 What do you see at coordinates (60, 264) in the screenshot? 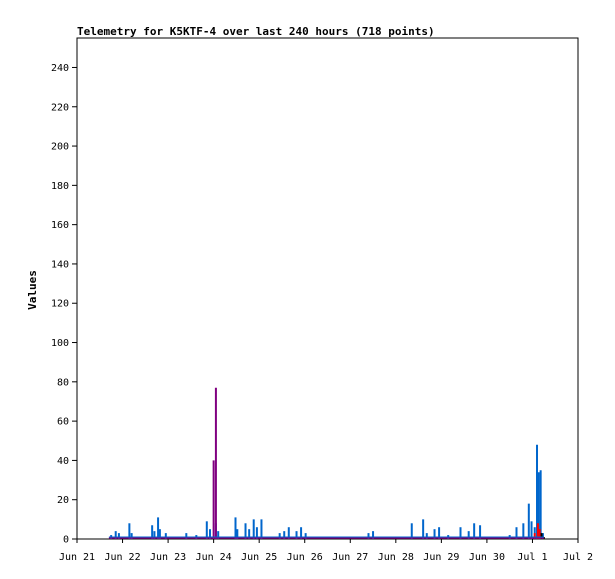
I see `y-tick-label: 140` at bounding box center [60, 264].